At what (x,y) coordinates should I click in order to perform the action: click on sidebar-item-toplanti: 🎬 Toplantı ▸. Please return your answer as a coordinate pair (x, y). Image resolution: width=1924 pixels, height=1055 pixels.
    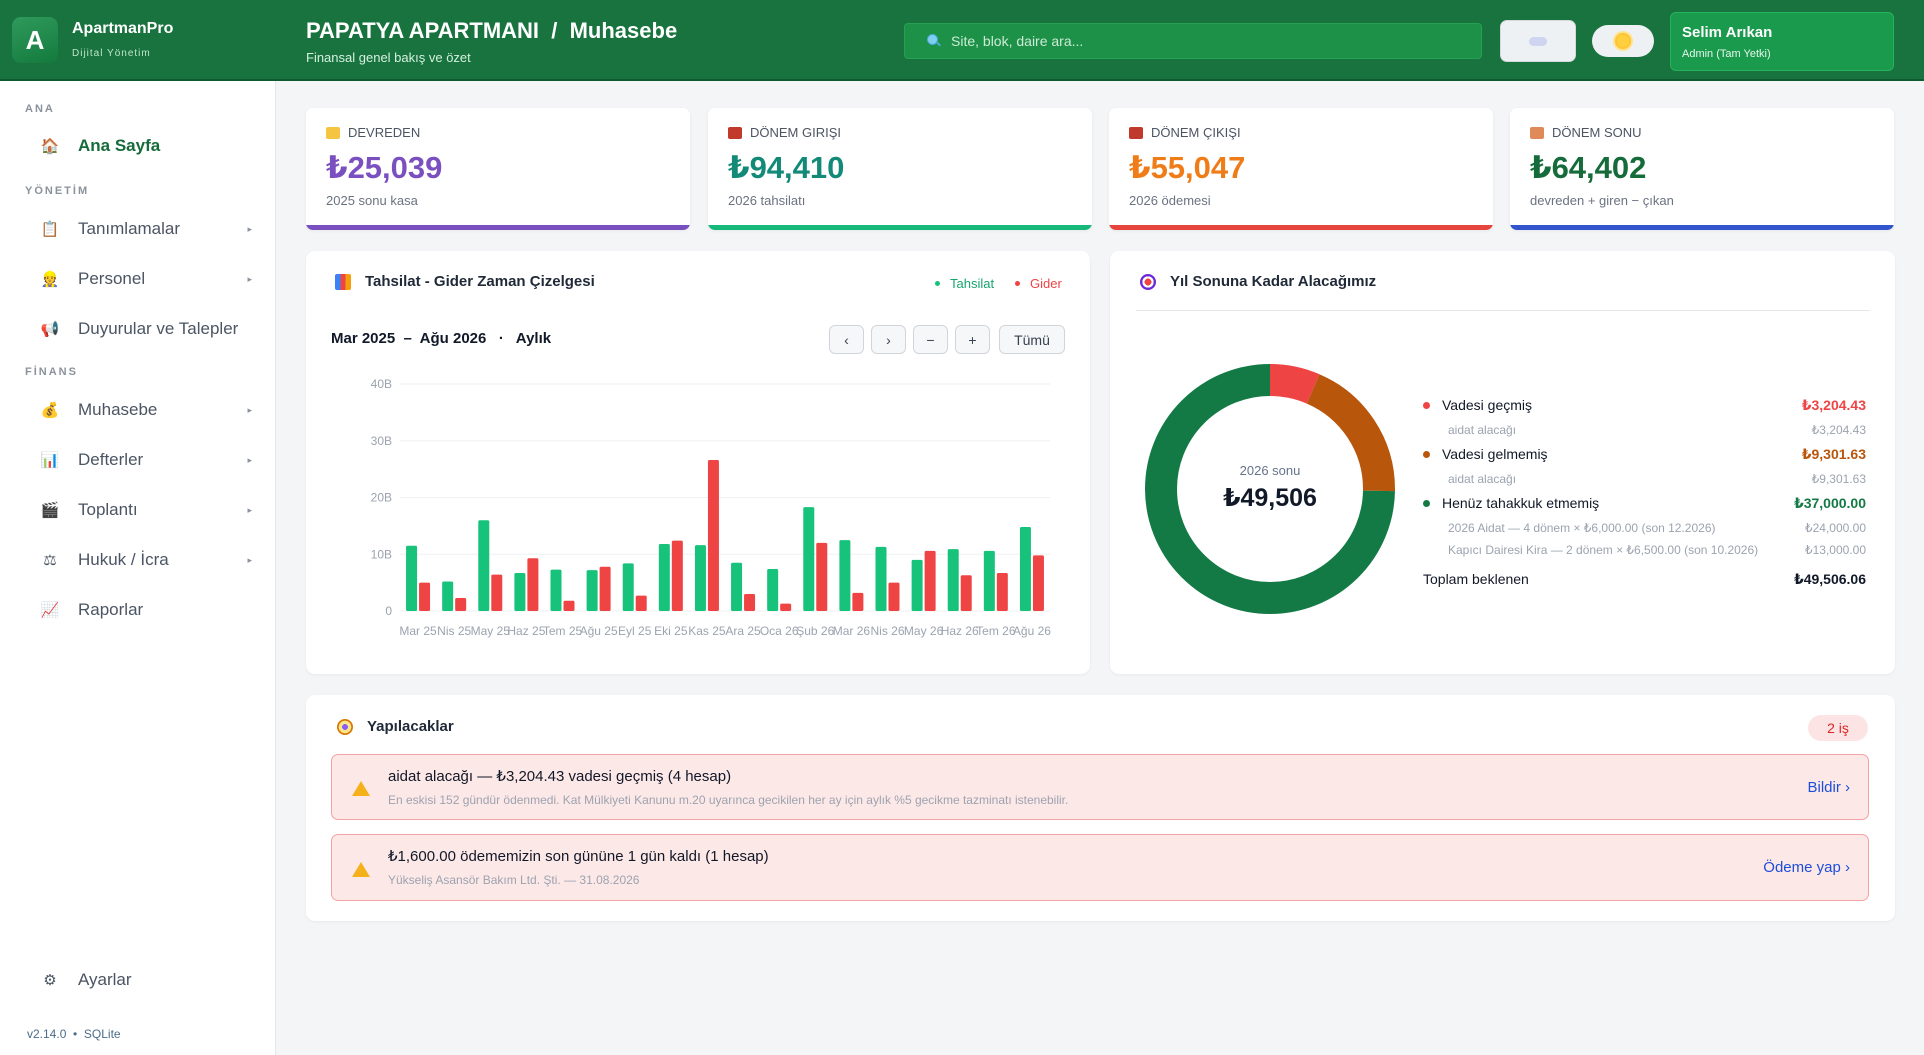
    Looking at the image, I should click on (150, 510).